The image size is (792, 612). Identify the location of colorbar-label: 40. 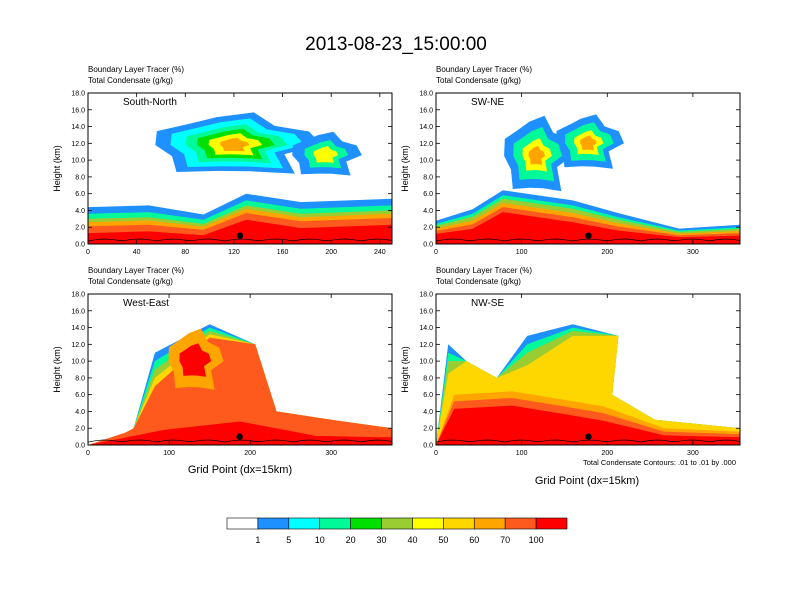
(412, 540).